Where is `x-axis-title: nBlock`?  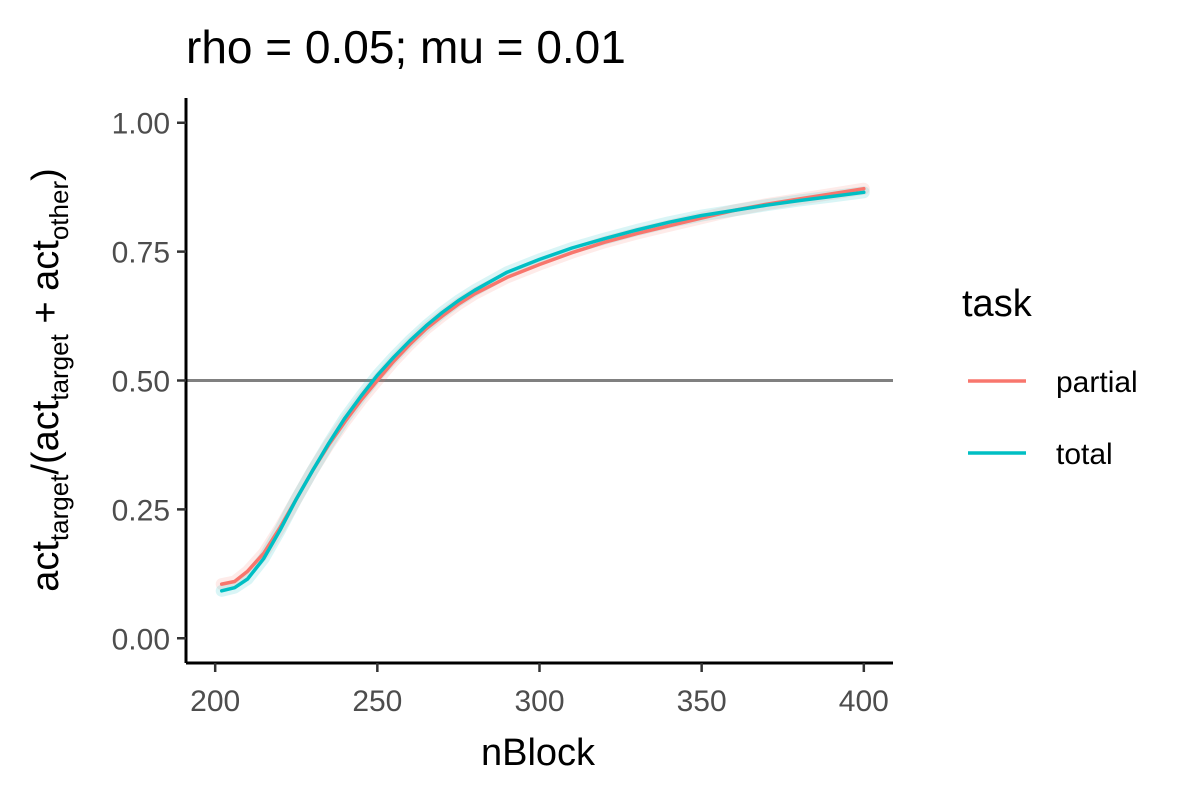 x-axis-title: nBlock is located at coordinates (538, 753).